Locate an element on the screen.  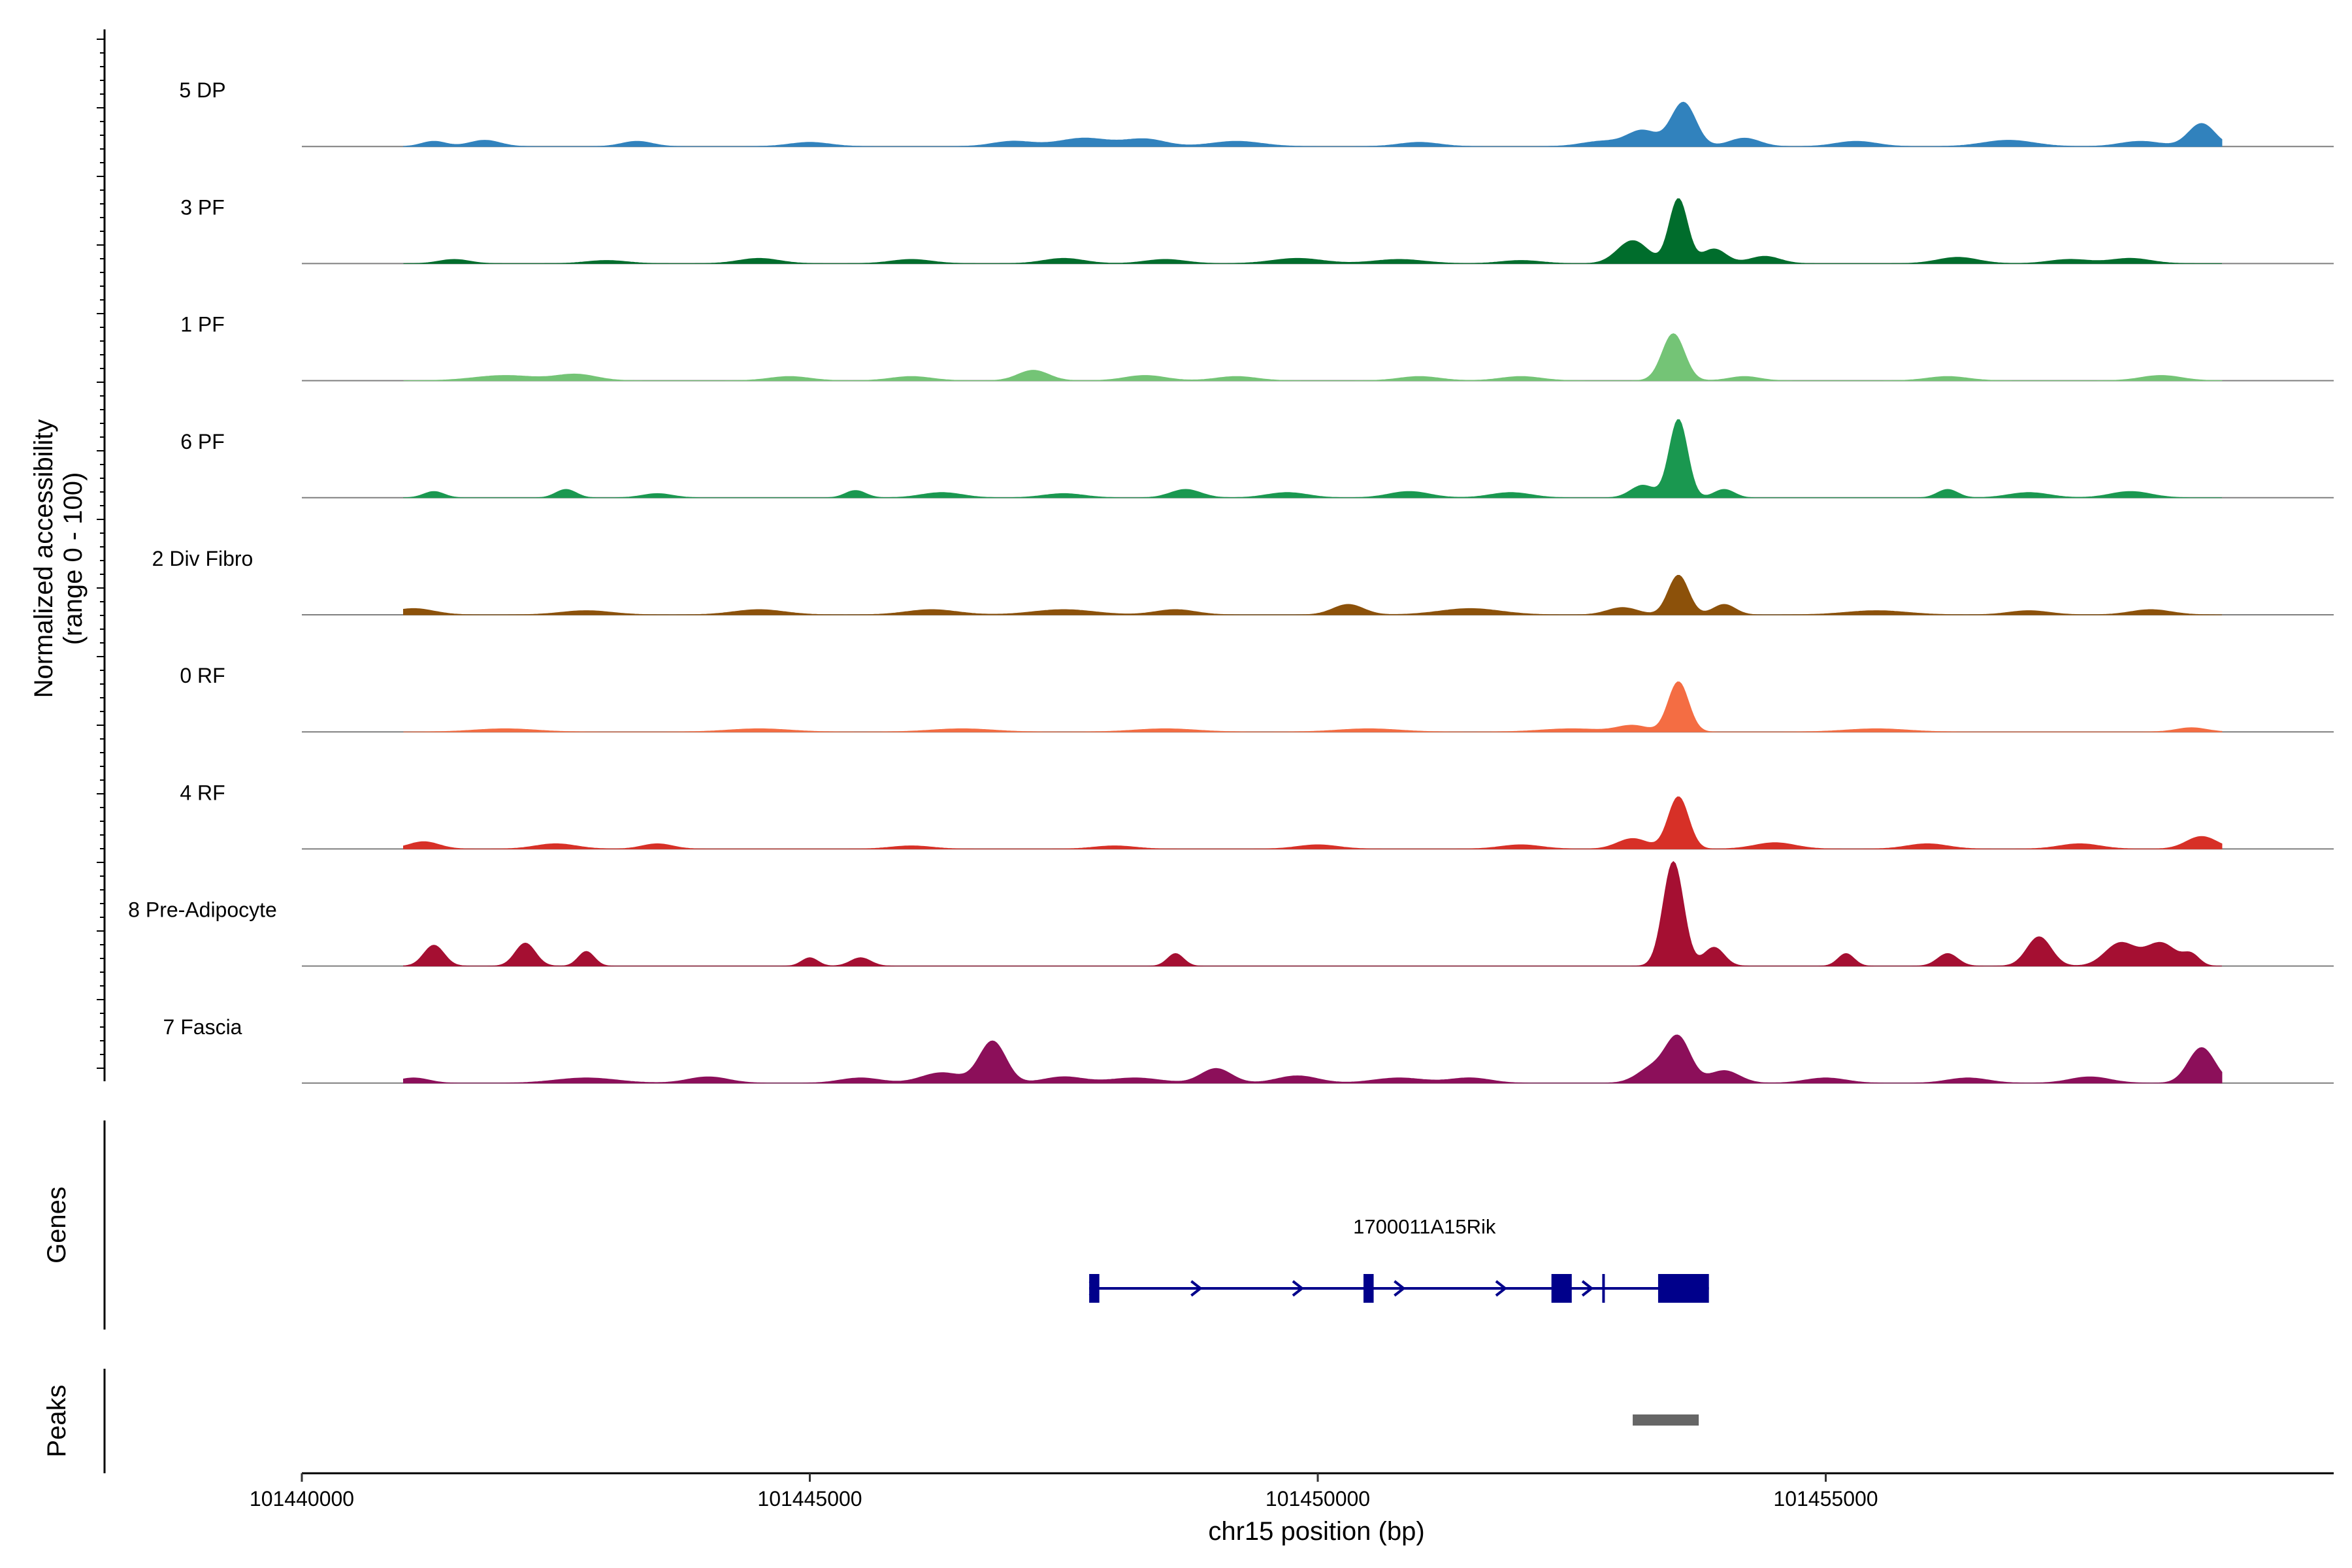
track-6-pf: 6 PF is located at coordinates (1257, 458).